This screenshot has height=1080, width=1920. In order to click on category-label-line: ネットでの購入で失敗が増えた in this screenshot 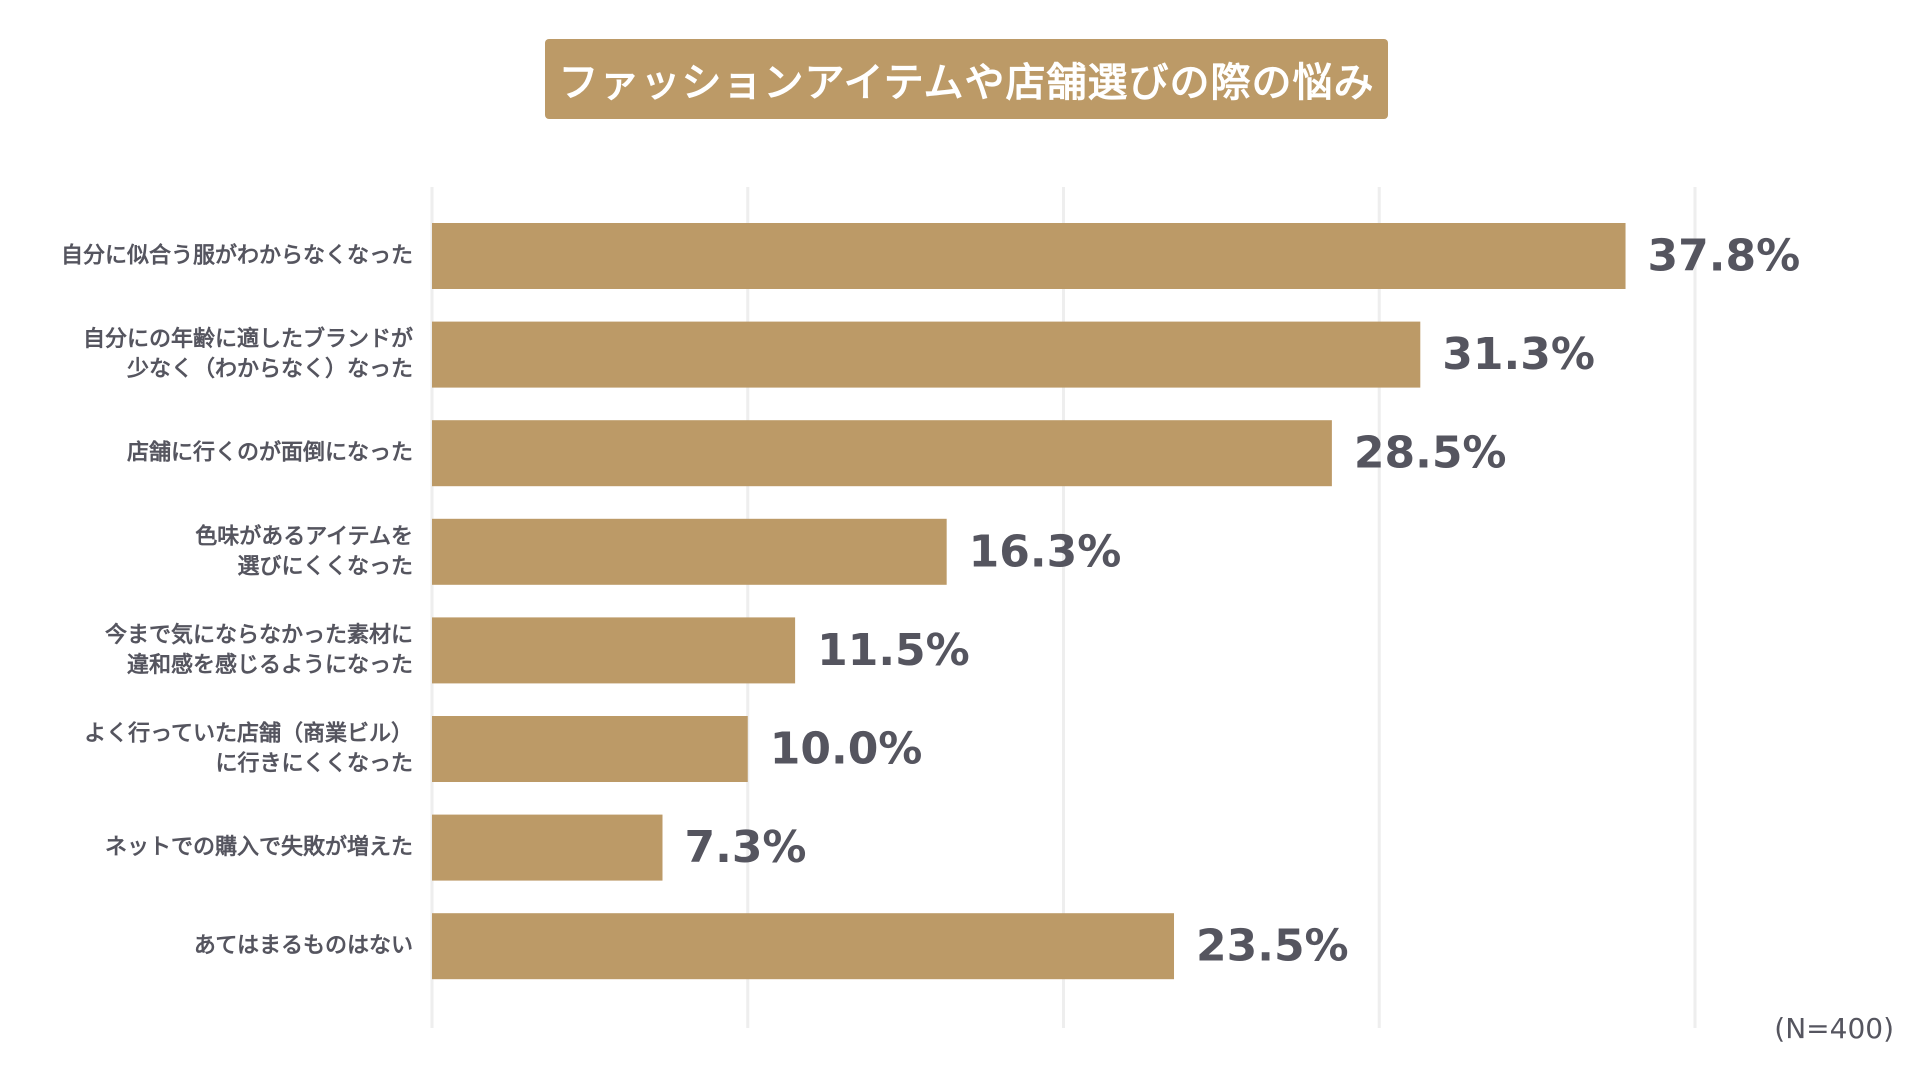, I will do `click(259, 847)`.